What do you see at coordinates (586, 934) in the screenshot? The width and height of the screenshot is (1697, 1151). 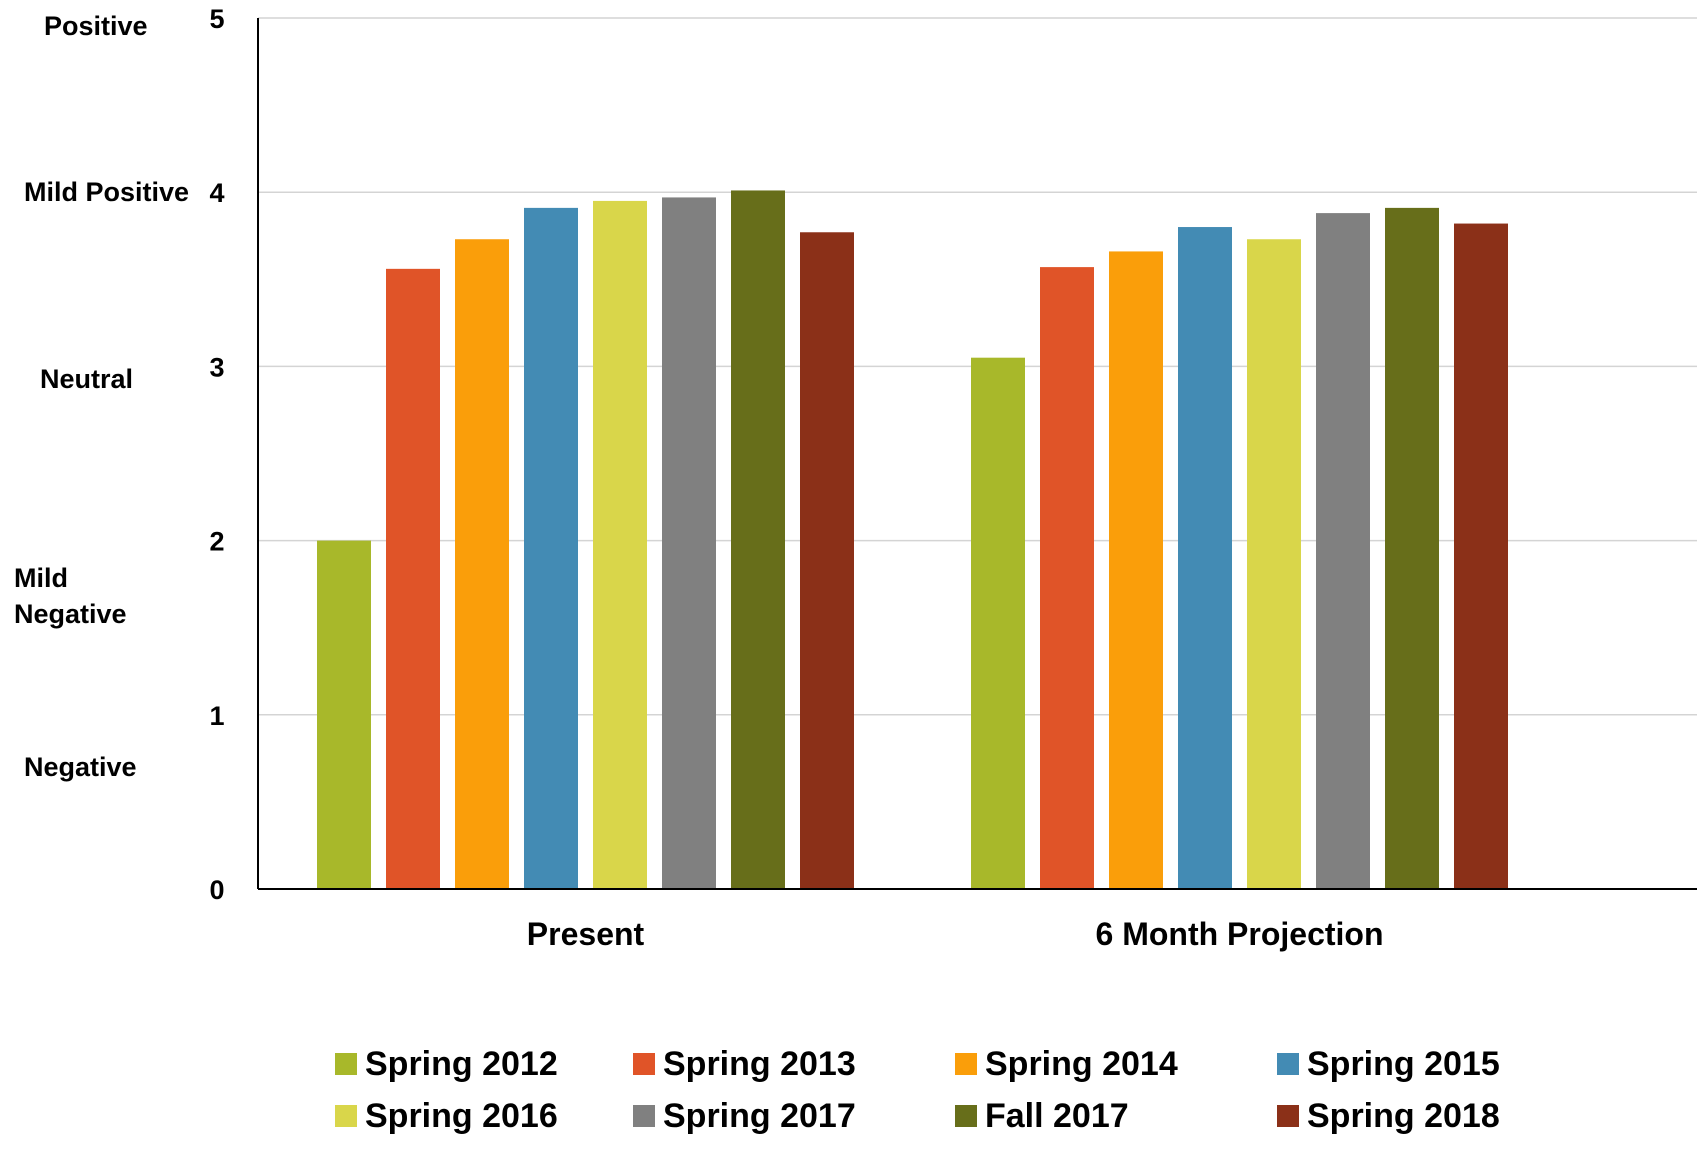 I see `category-label: Present` at bounding box center [586, 934].